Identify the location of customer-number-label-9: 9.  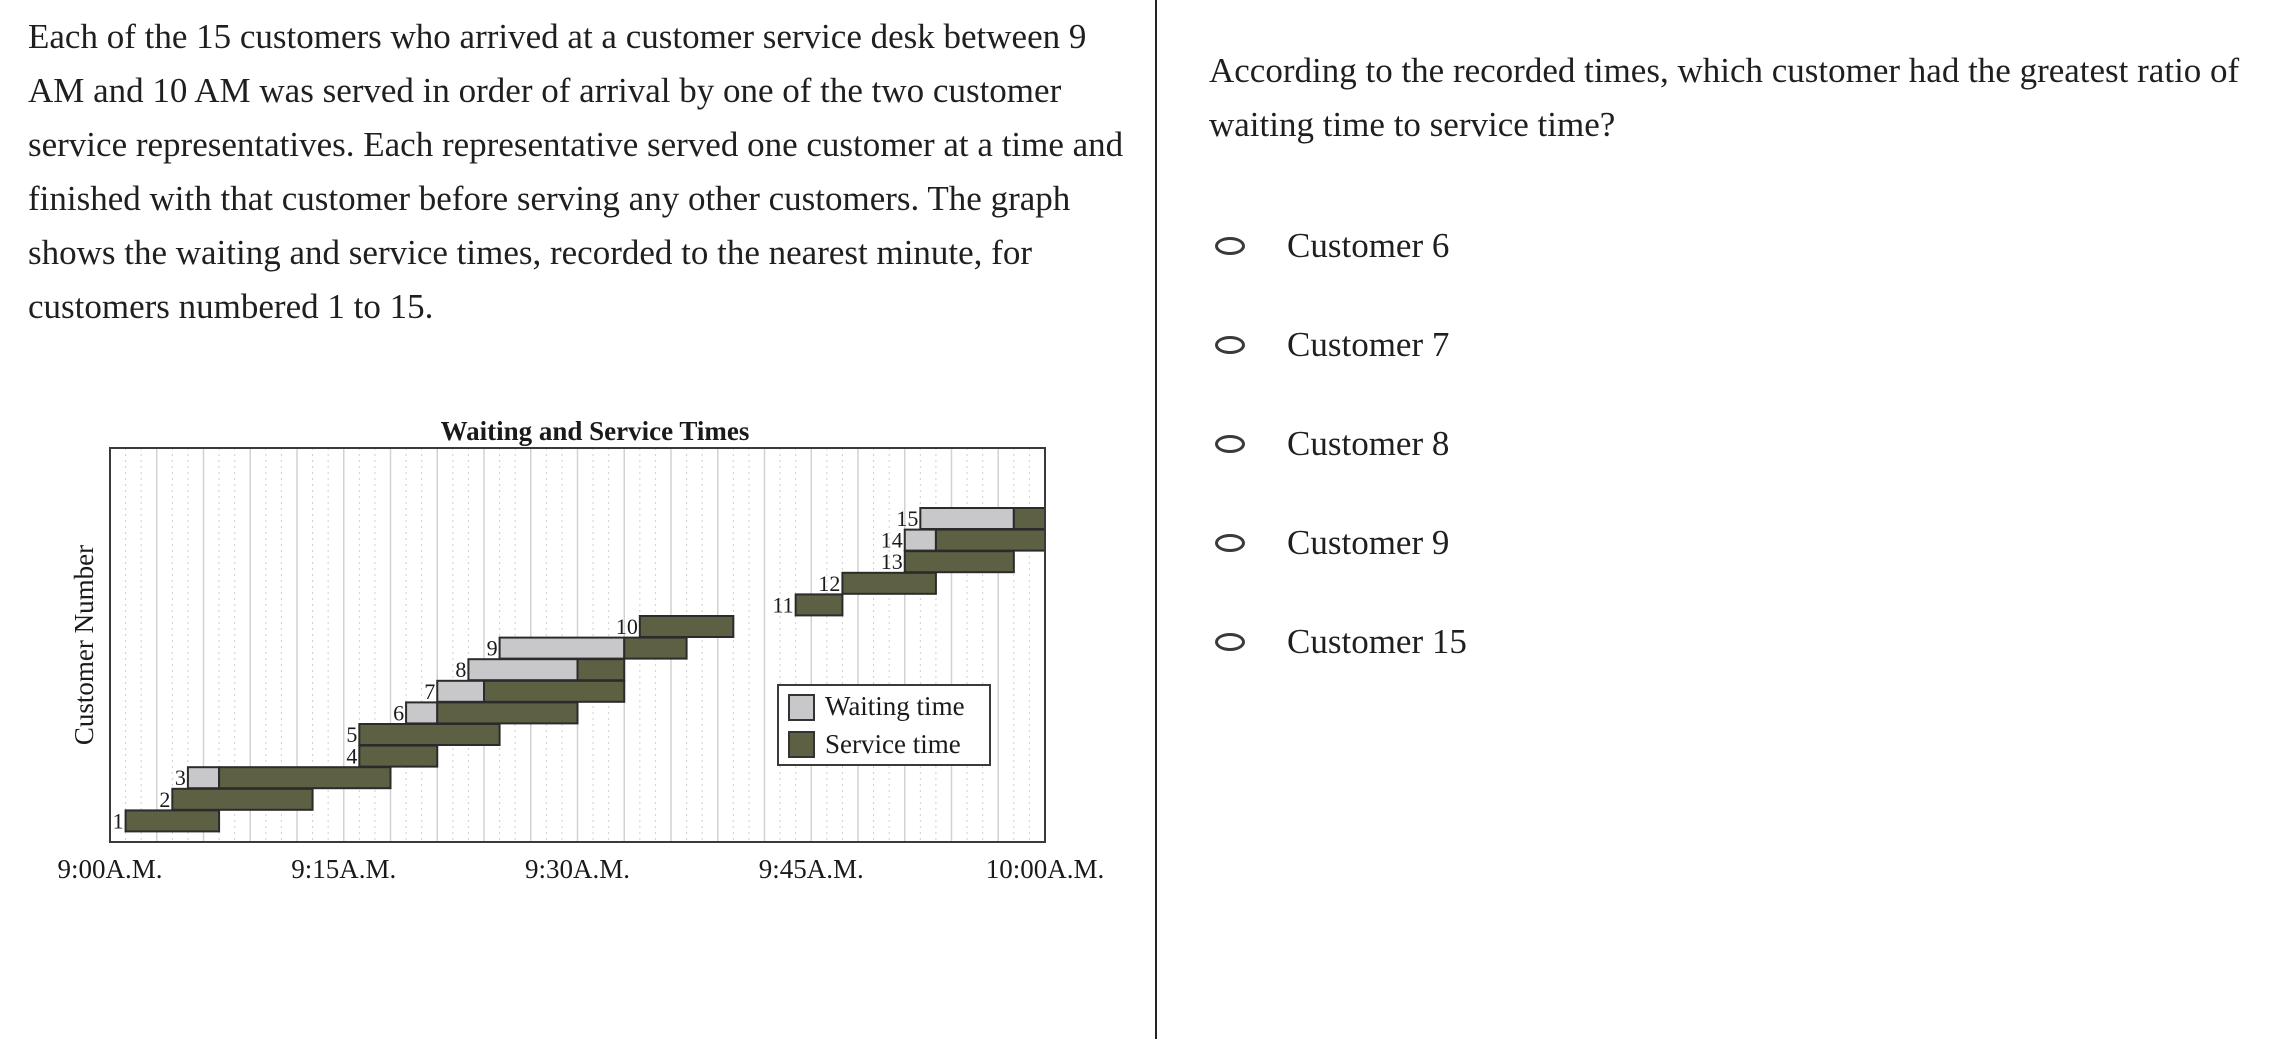
(492, 648).